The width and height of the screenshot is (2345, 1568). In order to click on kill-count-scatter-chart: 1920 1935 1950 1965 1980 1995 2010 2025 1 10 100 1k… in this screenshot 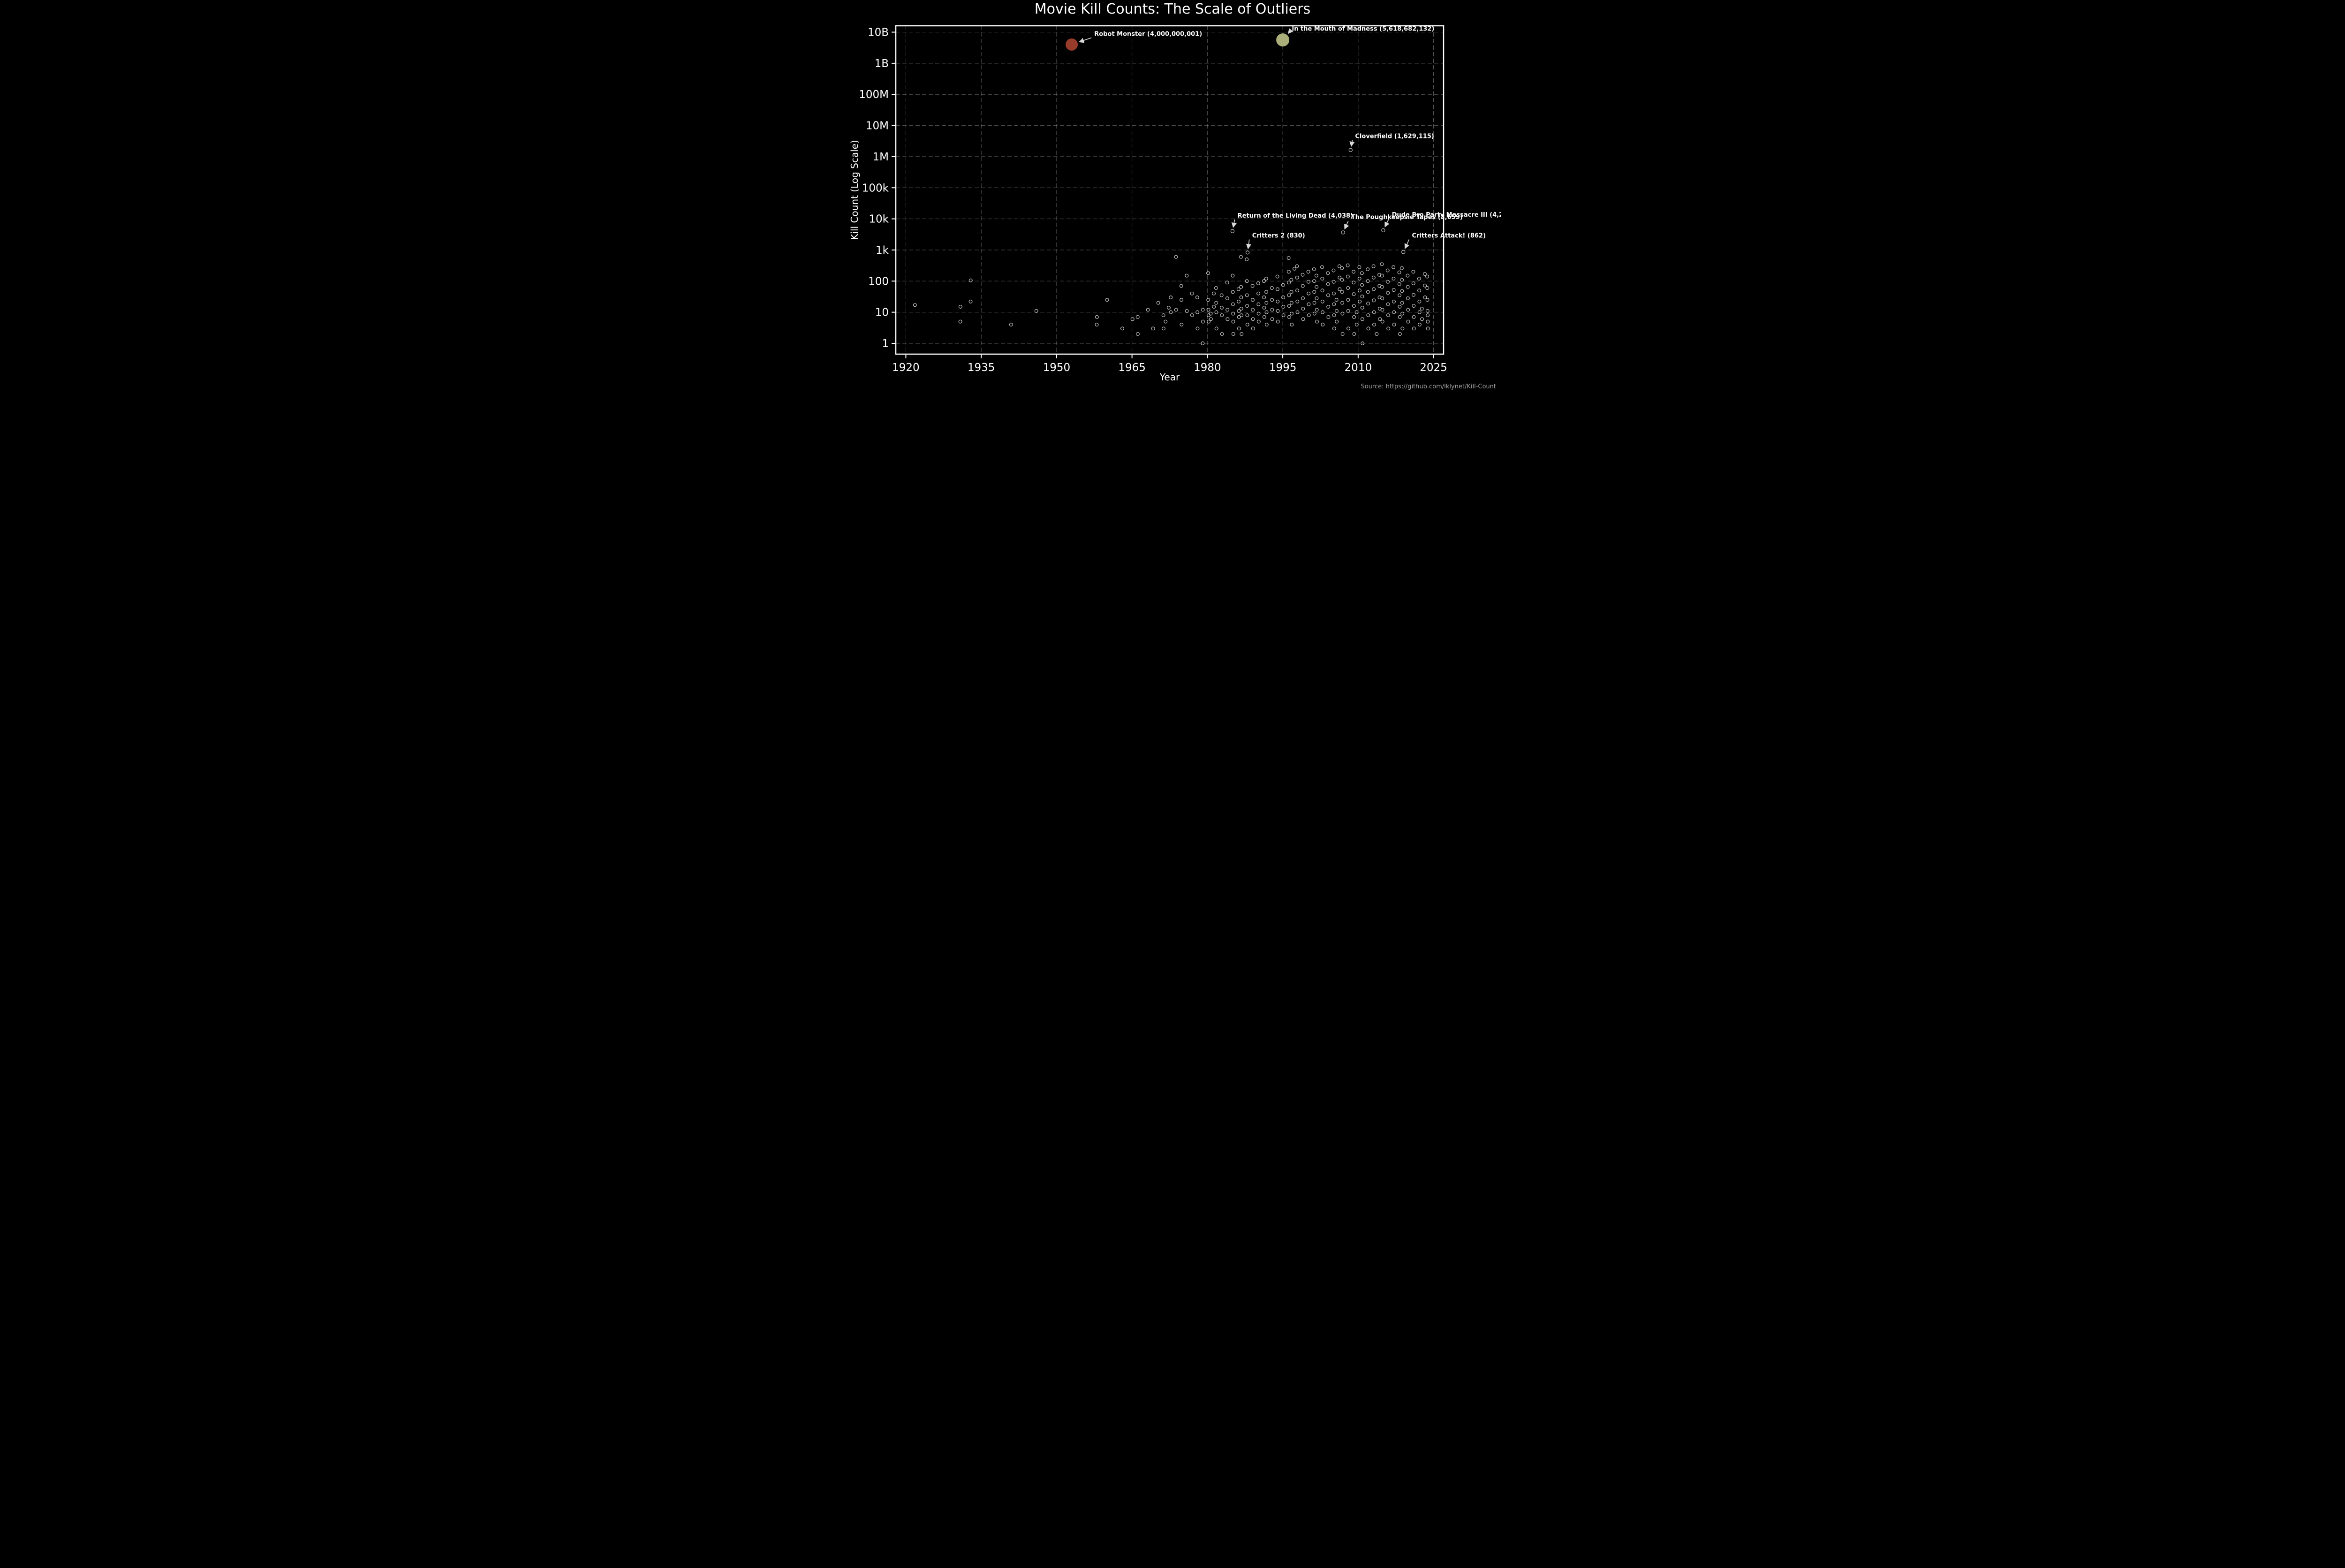, I will do `click(1180, 199)`.